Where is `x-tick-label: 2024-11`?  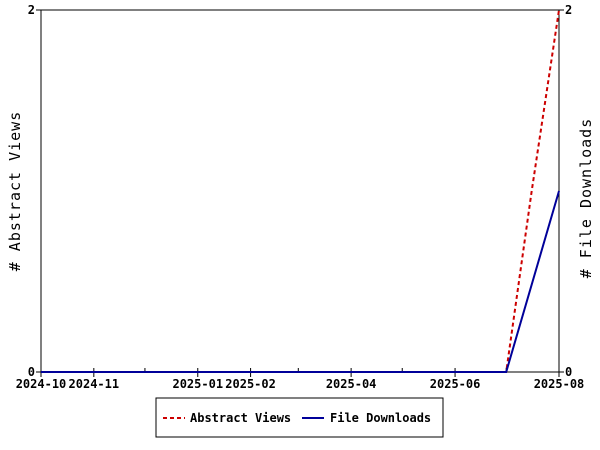 x-tick-label: 2024-11 is located at coordinates (94, 384).